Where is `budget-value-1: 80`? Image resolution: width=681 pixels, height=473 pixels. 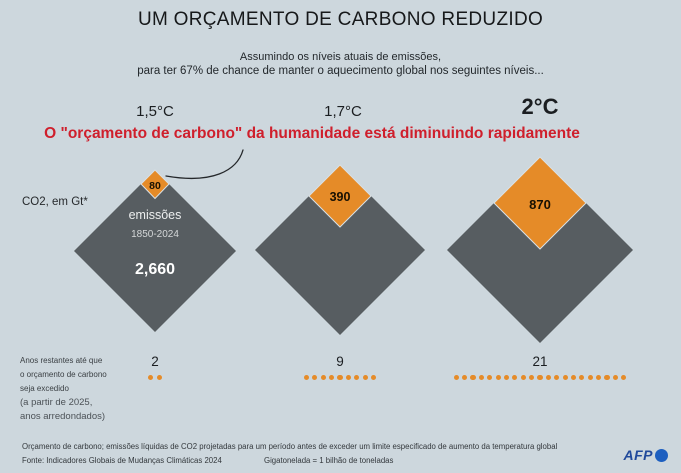 budget-value-1: 80 is located at coordinates (155, 186).